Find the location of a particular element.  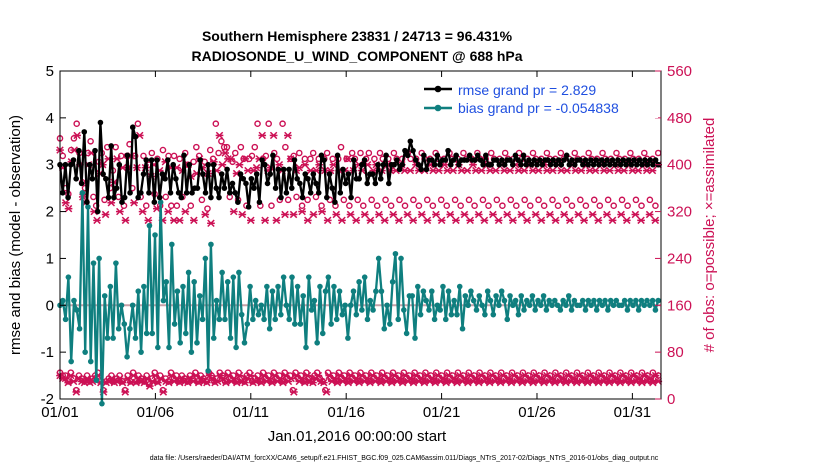

y-tick-label-right: 240 is located at coordinates (679, 258).